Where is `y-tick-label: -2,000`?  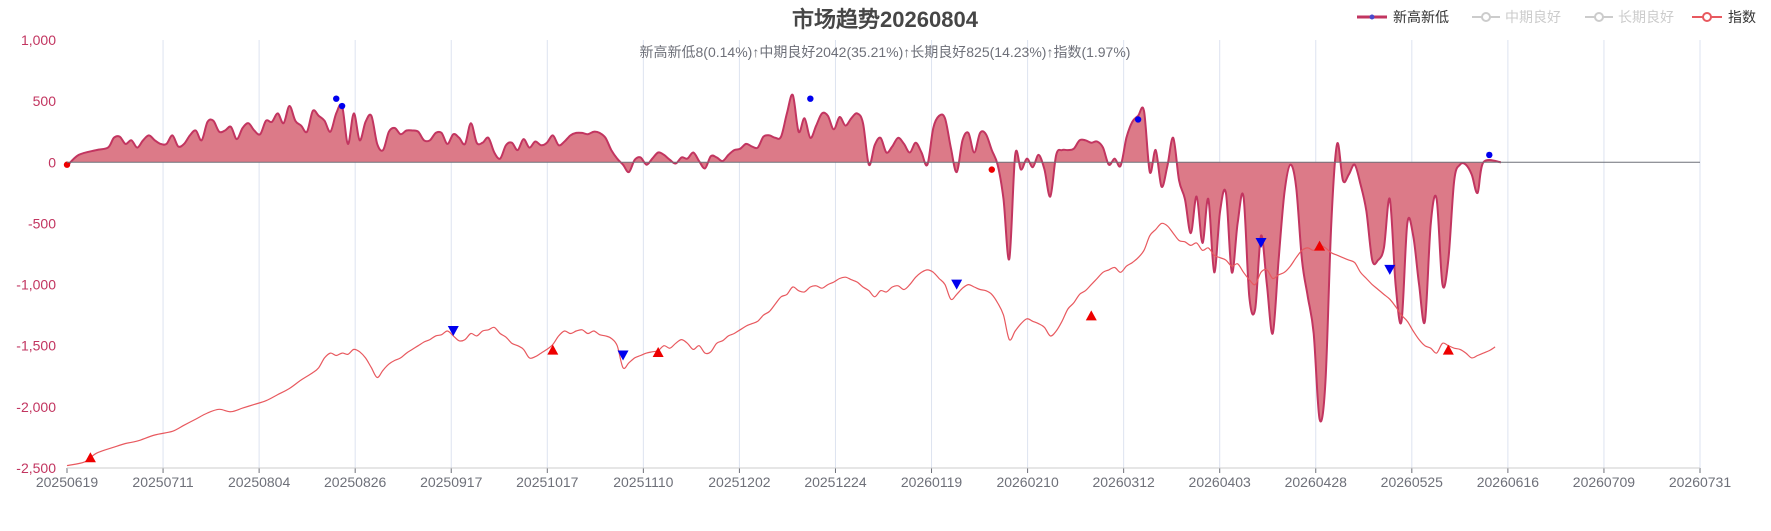
y-tick-label: -2,000 is located at coordinates (36, 407).